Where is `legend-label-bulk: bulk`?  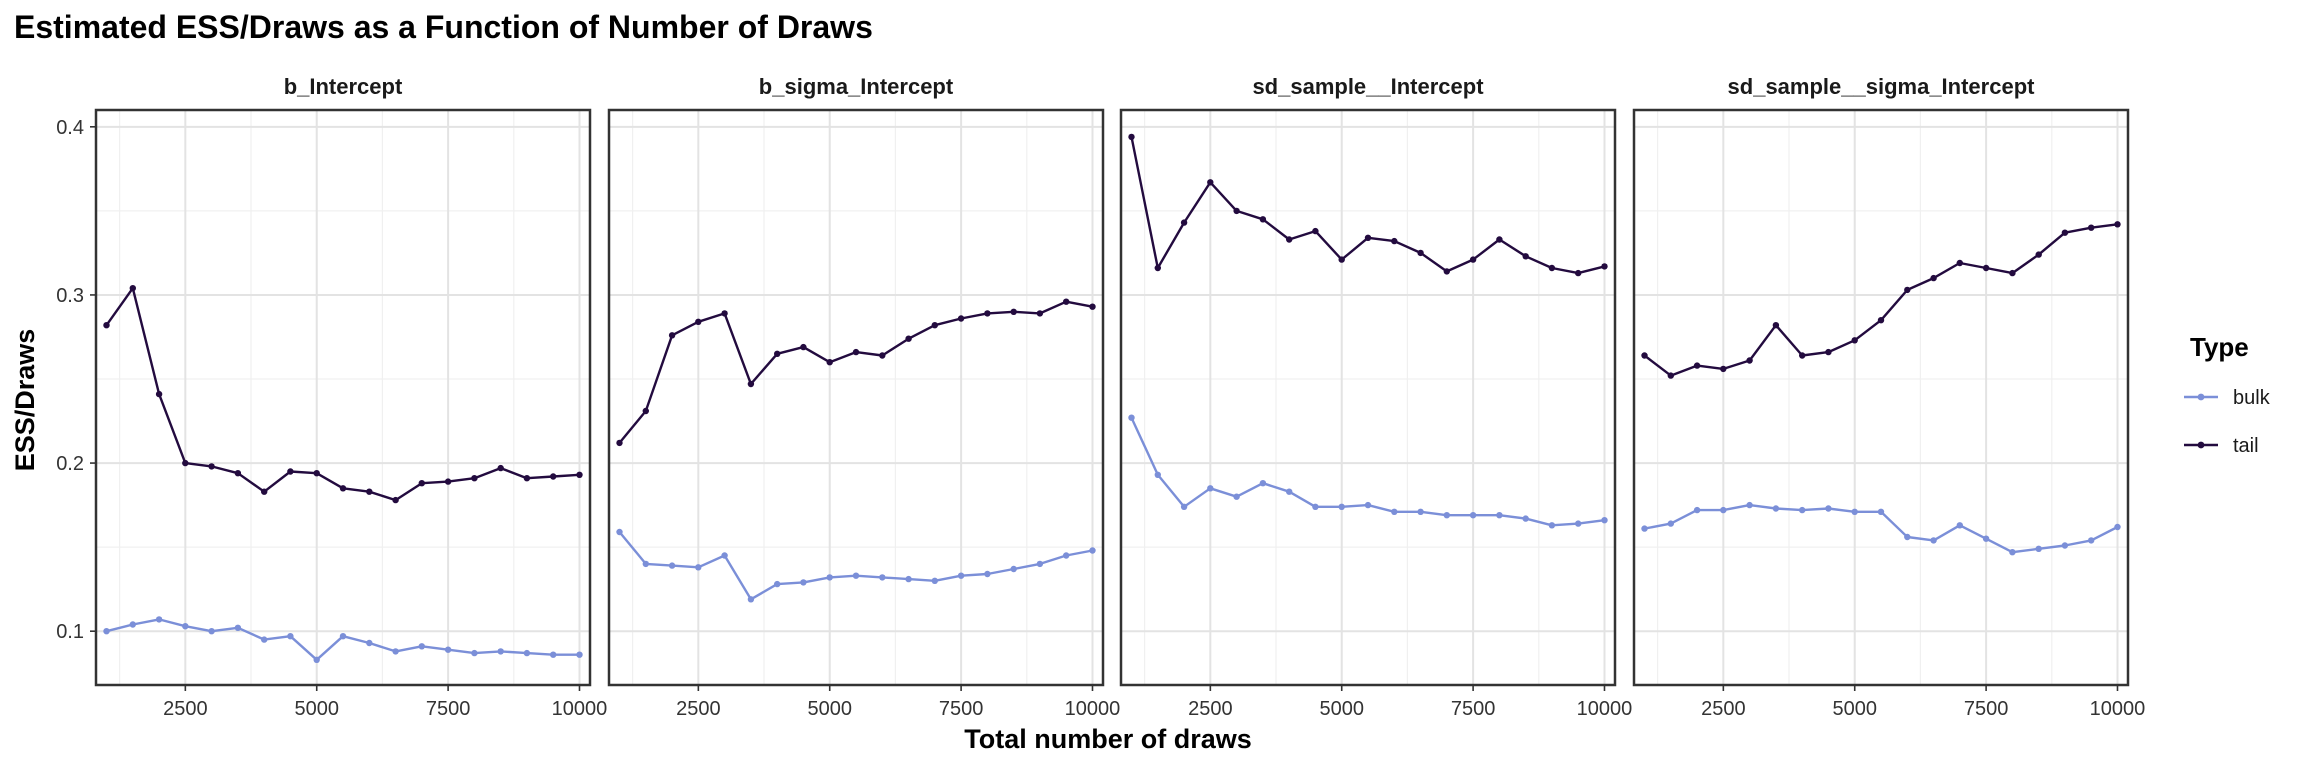
legend-label-bulk: bulk is located at coordinates (2252, 398).